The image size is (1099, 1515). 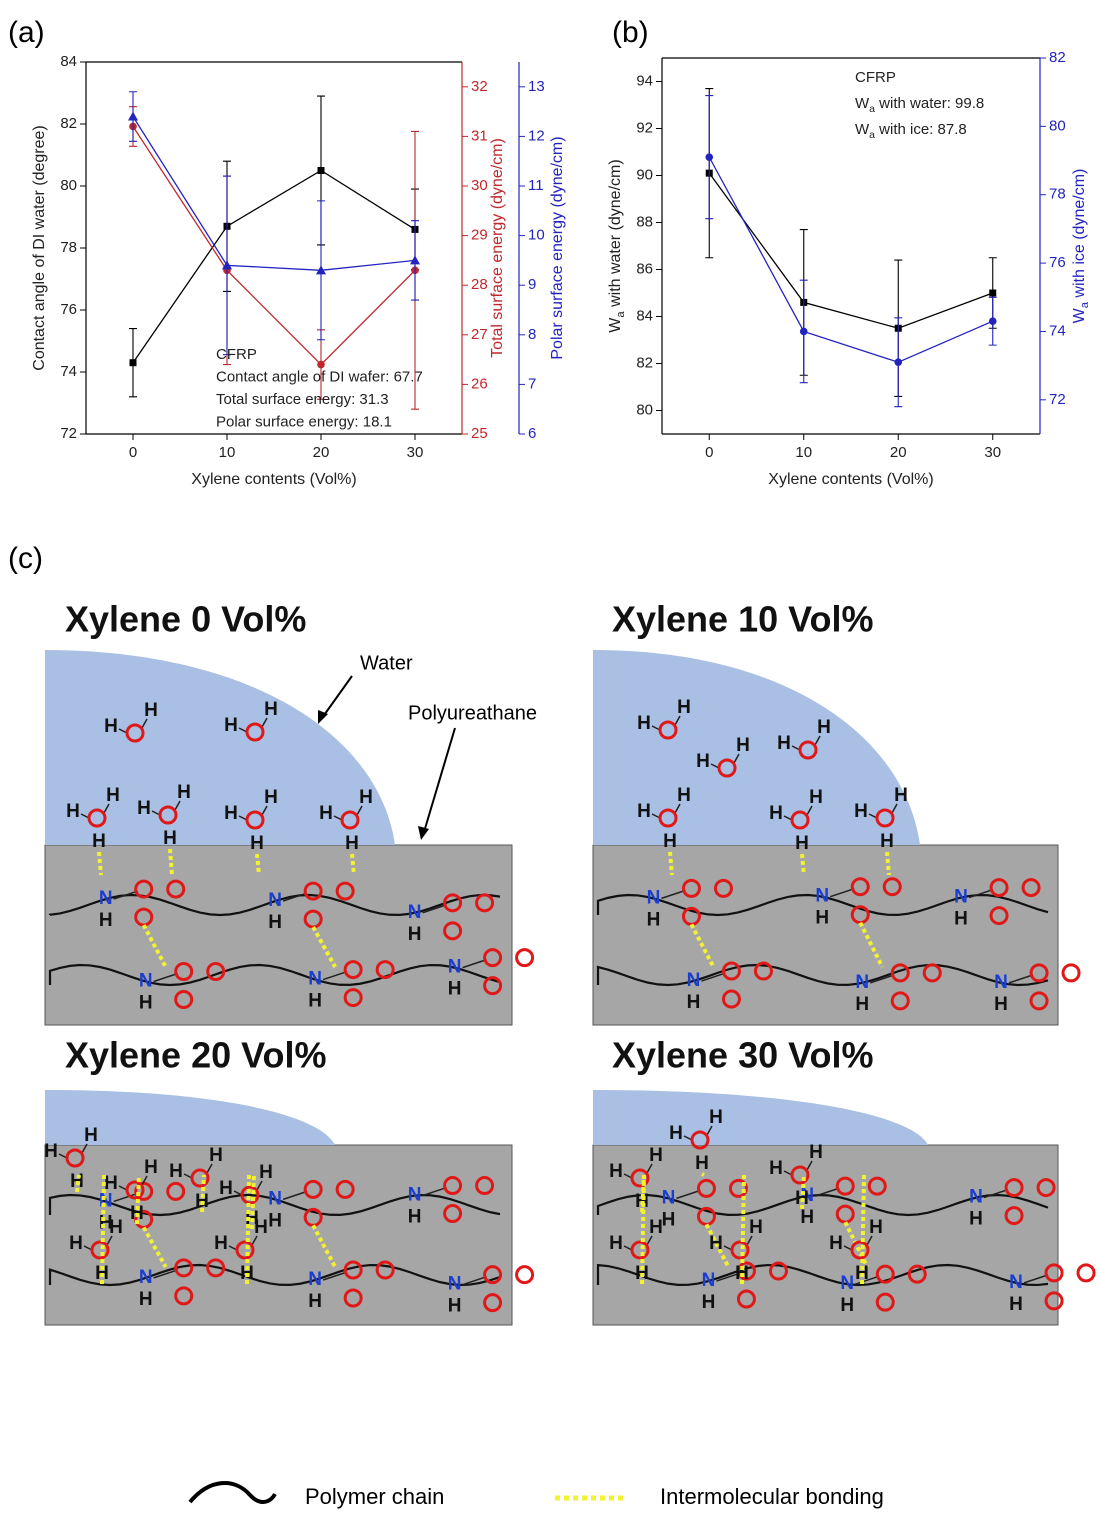 What do you see at coordinates (274, 905) in the screenshot?
I see `polymer-chain` at bounding box center [274, 905].